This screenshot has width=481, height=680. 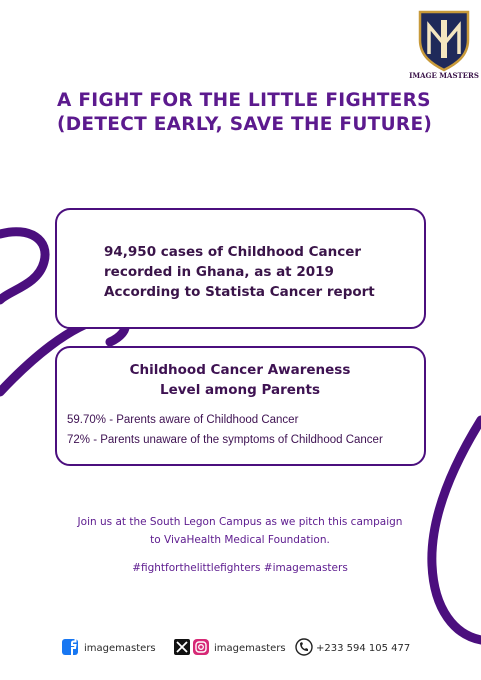 What do you see at coordinates (444, 75) in the screenshot?
I see `logo-name: IMAGE MASTERS` at bounding box center [444, 75].